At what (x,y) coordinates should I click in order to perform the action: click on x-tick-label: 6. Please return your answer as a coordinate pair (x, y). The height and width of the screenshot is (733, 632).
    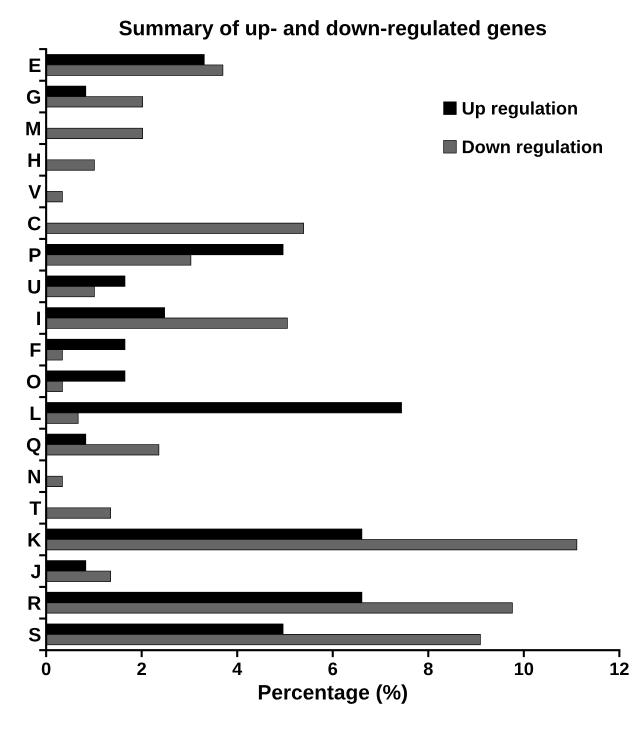
    Looking at the image, I should click on (333, 669).